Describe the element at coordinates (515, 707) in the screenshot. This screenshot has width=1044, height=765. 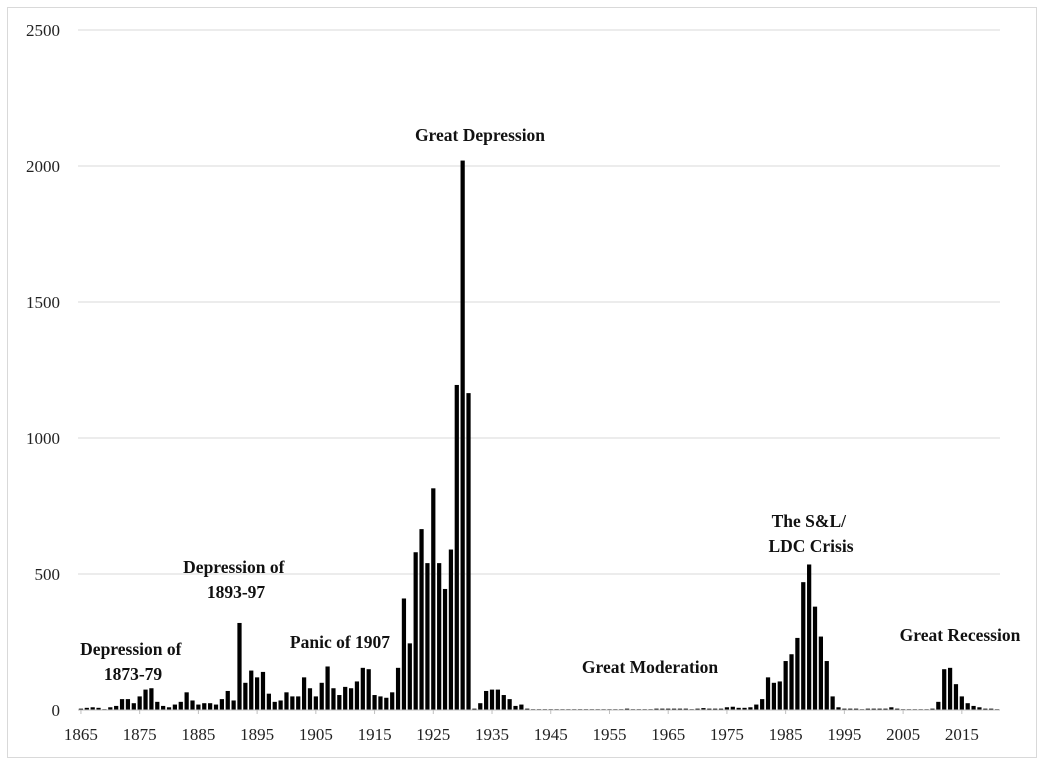
I see `bar-1939` at that location.